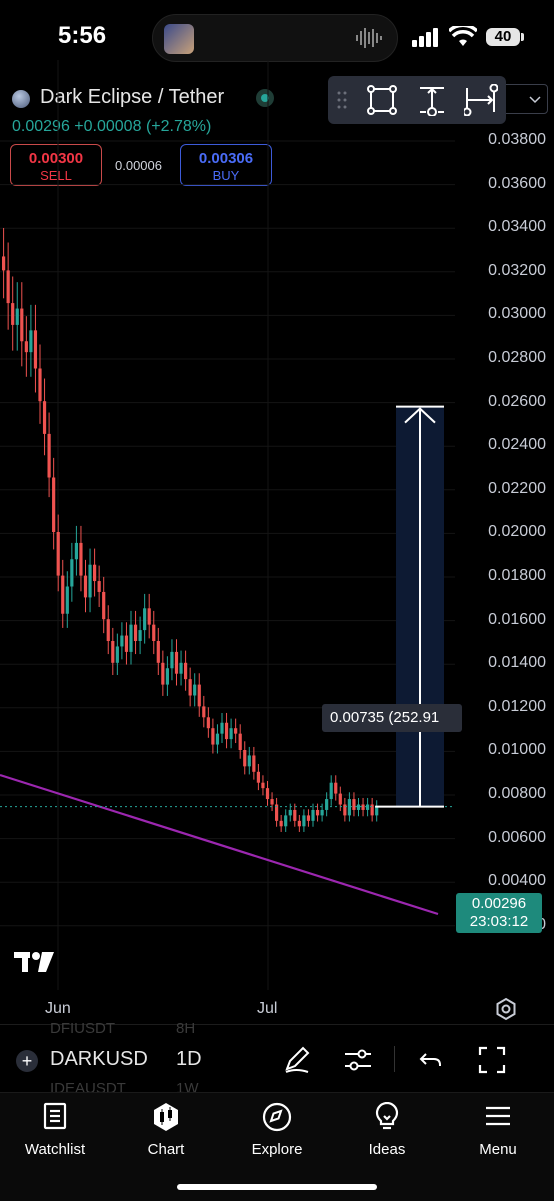 The image size is (554, 1201). What do you see at coordinates (498, 1130) in the screenshot?
I see `tab-menu: Menu` at bounding box center [498, 1130].